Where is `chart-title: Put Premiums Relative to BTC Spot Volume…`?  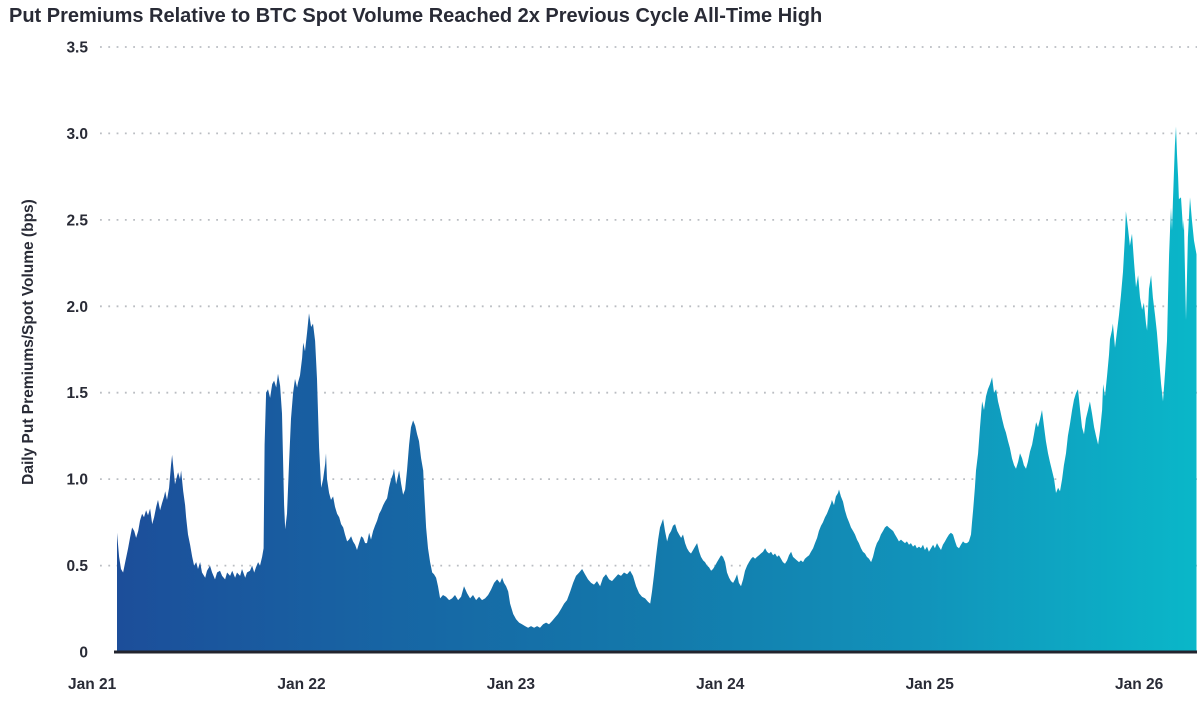
chart-title: Put Premiums Relative to BTC Spot Volume… is located at coordinates (415, 16).